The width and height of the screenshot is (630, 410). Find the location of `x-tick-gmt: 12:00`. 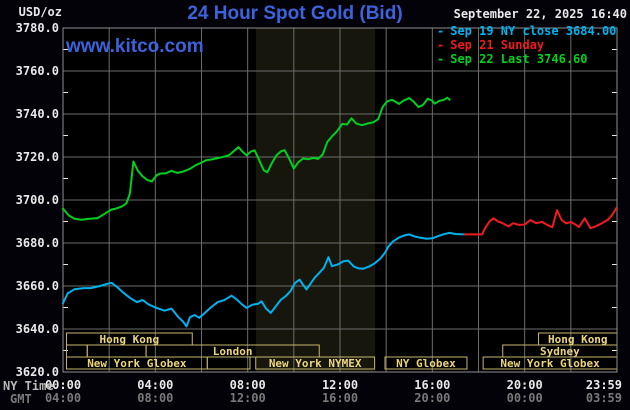

x-tick-gmt: 12:00 is located at coordinates (248, 398).